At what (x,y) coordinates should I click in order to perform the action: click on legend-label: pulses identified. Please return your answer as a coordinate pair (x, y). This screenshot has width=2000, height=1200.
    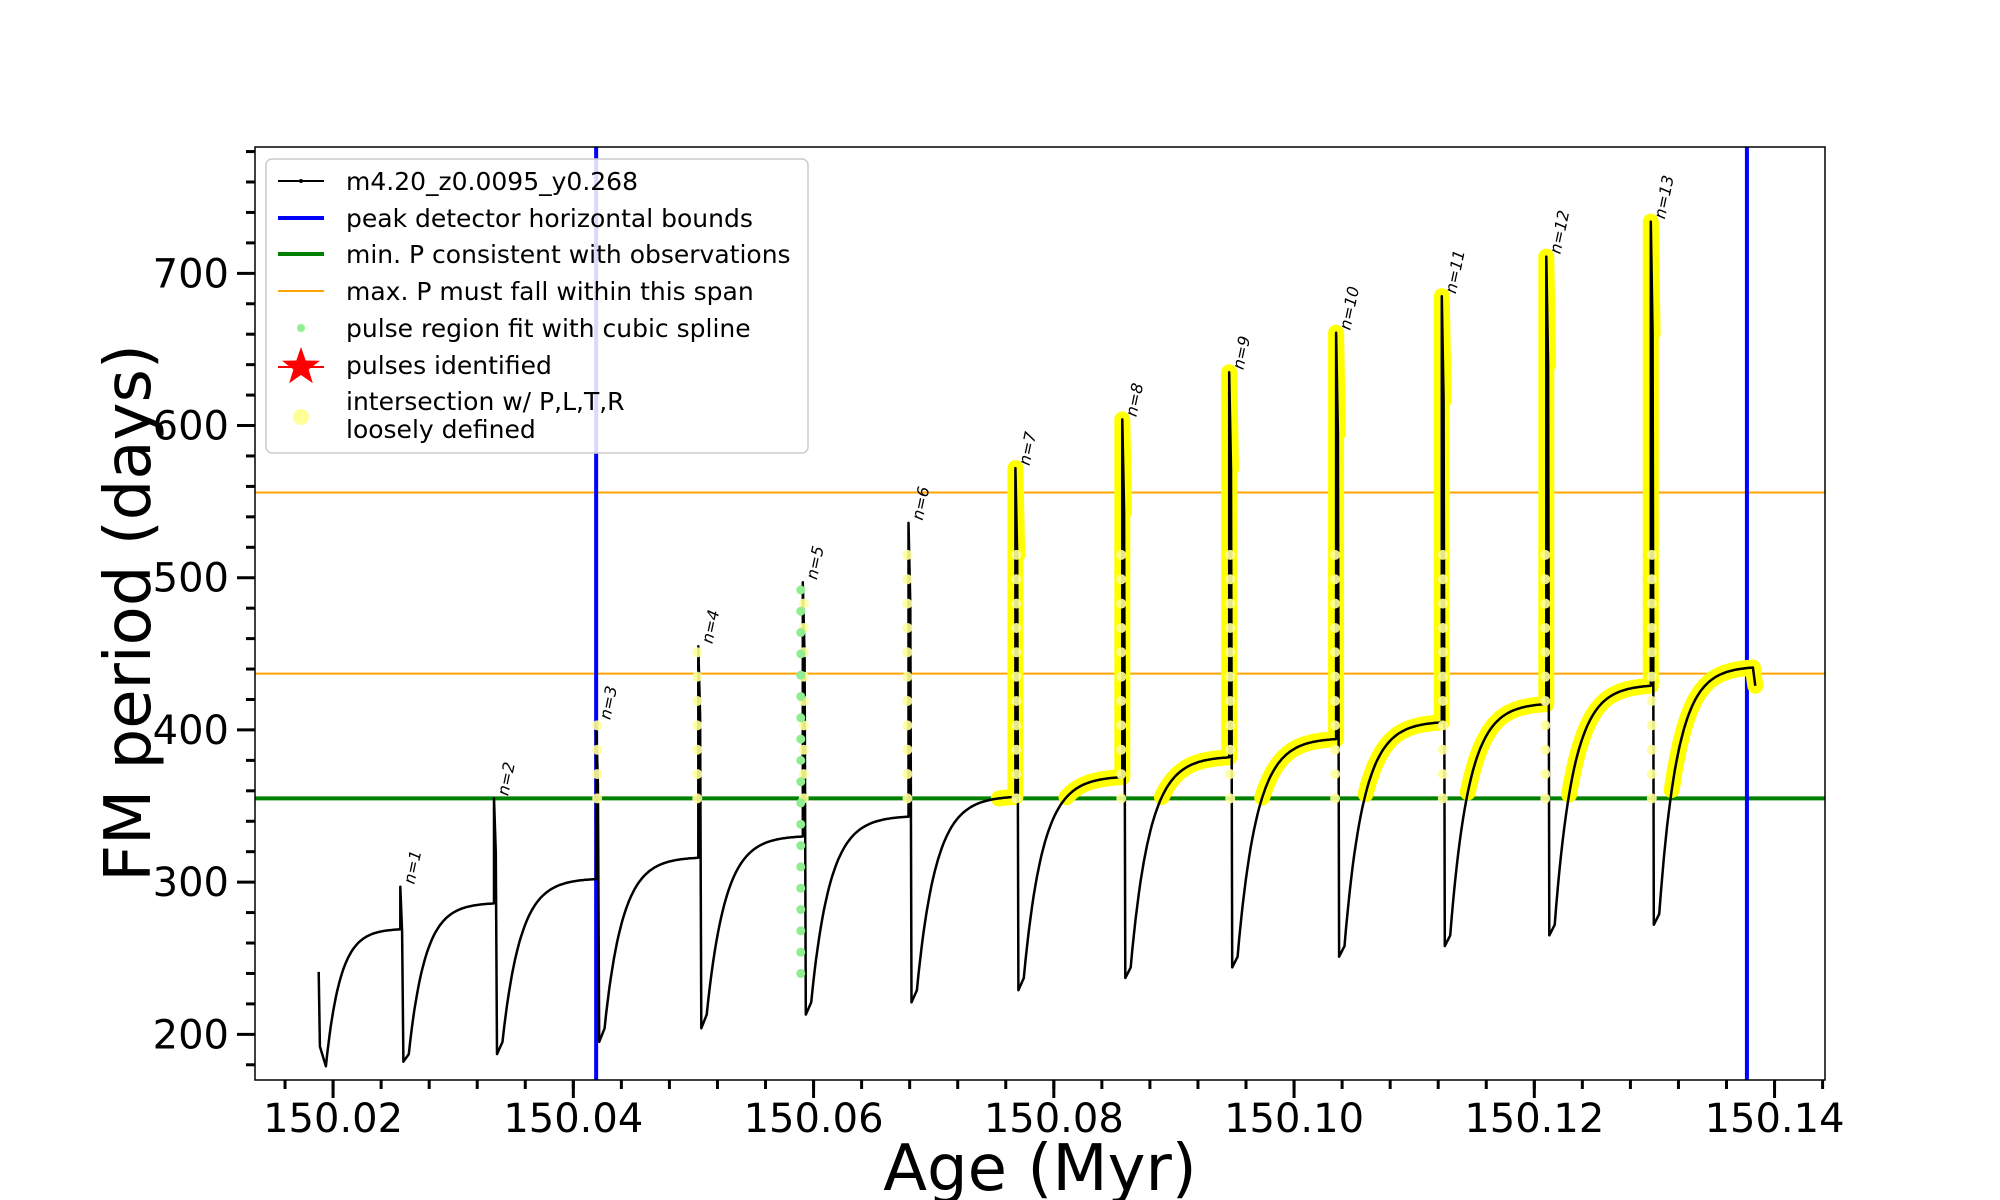
    Looking at the image, I should click on (449, 365).